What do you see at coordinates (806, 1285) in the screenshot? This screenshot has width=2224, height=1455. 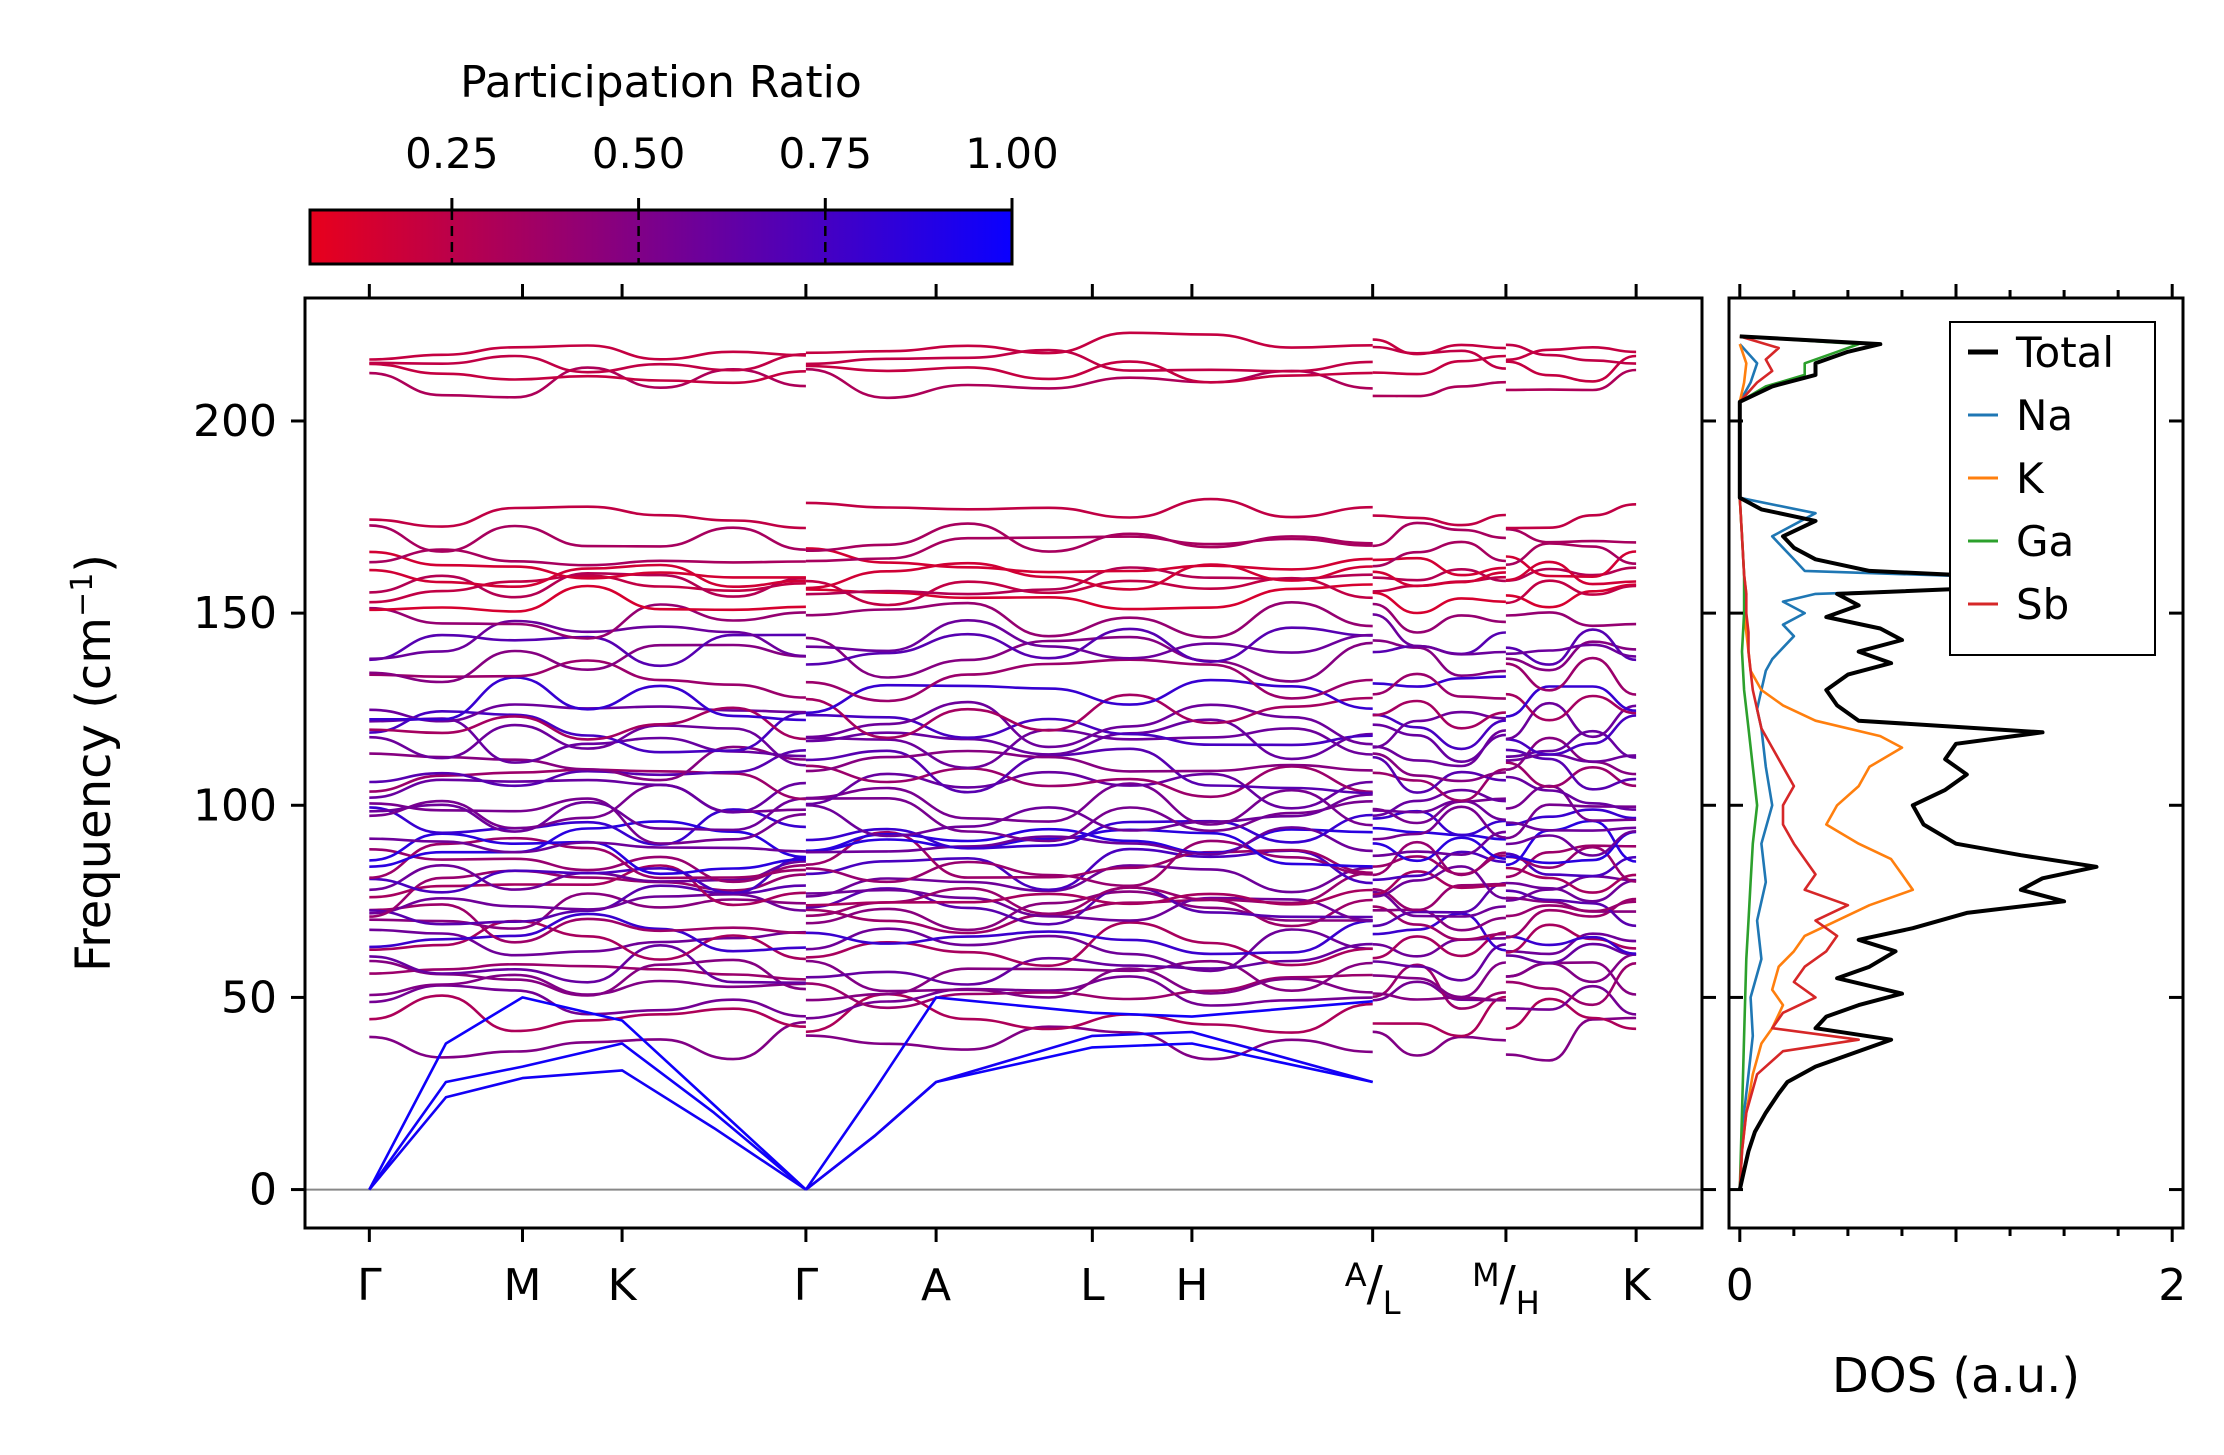 I see `kpoint-label: Γ` at bounding box center [806, 1285].